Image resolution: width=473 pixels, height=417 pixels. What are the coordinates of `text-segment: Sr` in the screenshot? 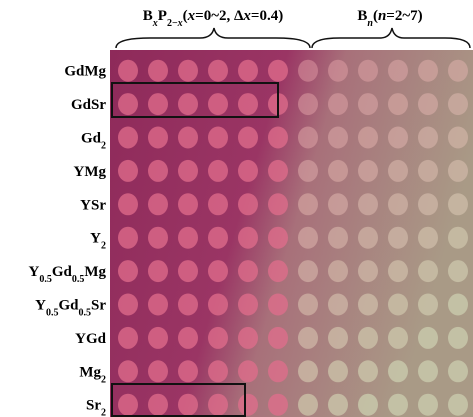 It's located at (93, 406).